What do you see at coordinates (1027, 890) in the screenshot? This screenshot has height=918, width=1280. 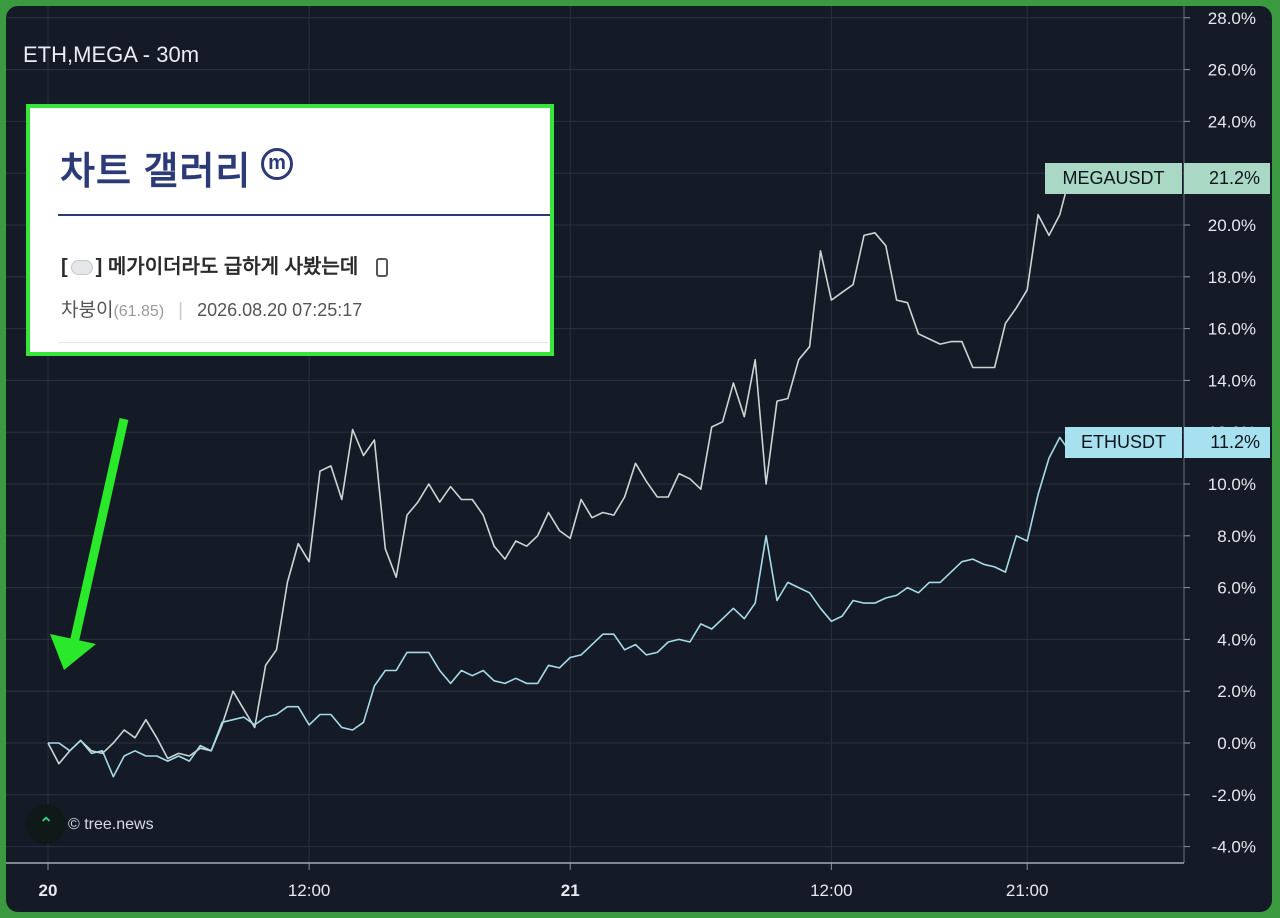 I see `x-tick-label: 21:00` at bounding box center [1027, 890].